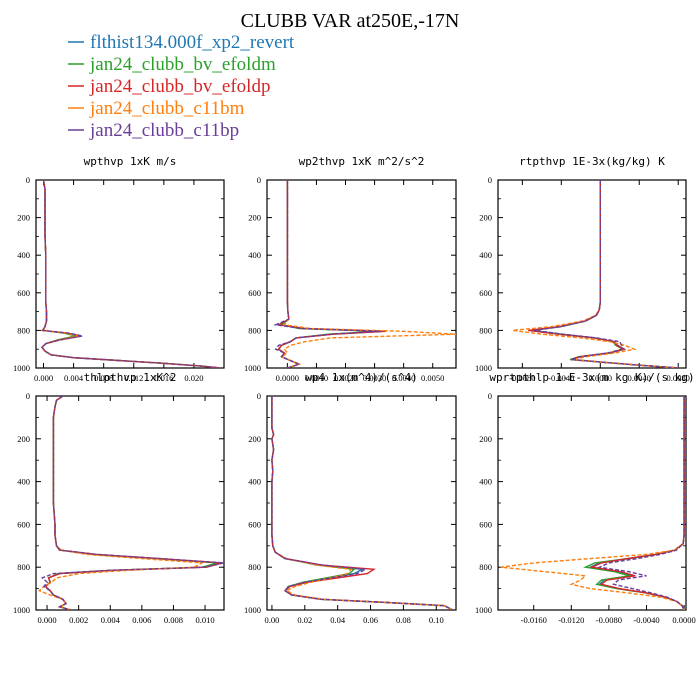  Describe the element at coordinates (403, 620) in the screenshot. I see `x-tick-label: 0.08` at that location.